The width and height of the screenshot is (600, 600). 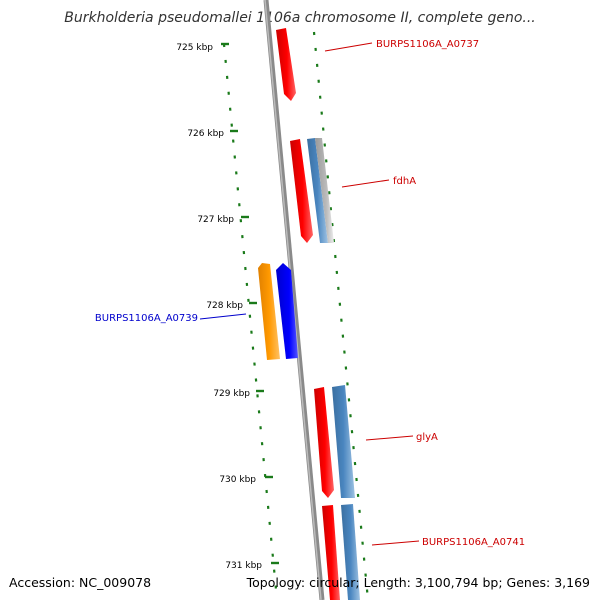 I want to click on gene-burps1106a-a0739-orange, so click(x=269, y=311).